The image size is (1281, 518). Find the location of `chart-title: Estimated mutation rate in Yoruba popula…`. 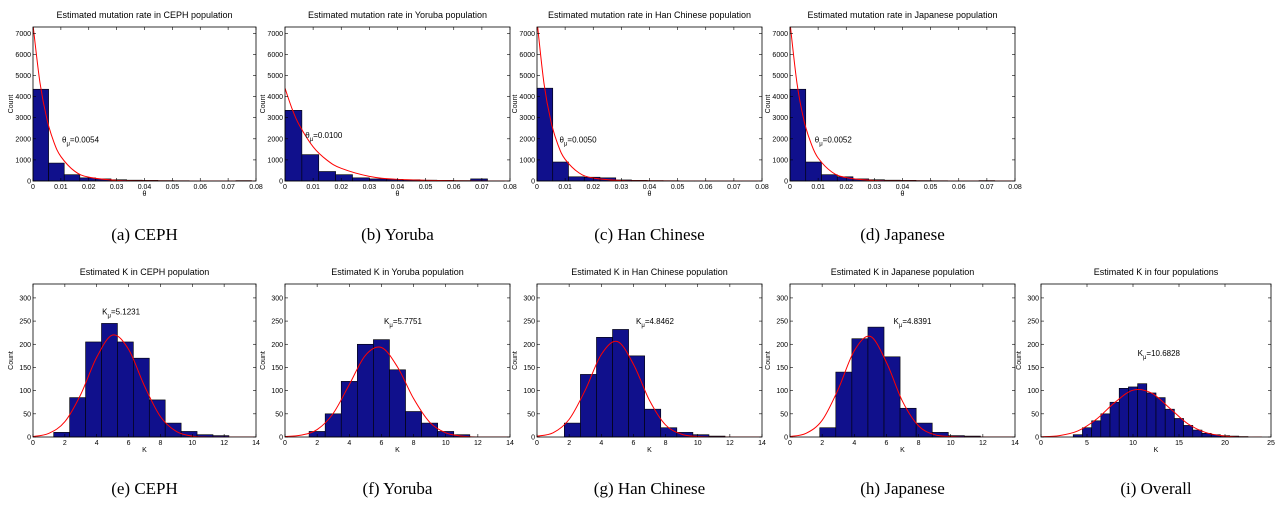

chart-title: Estimated mutation rate in Yoruba popula… is located at coordinates (397, 15).